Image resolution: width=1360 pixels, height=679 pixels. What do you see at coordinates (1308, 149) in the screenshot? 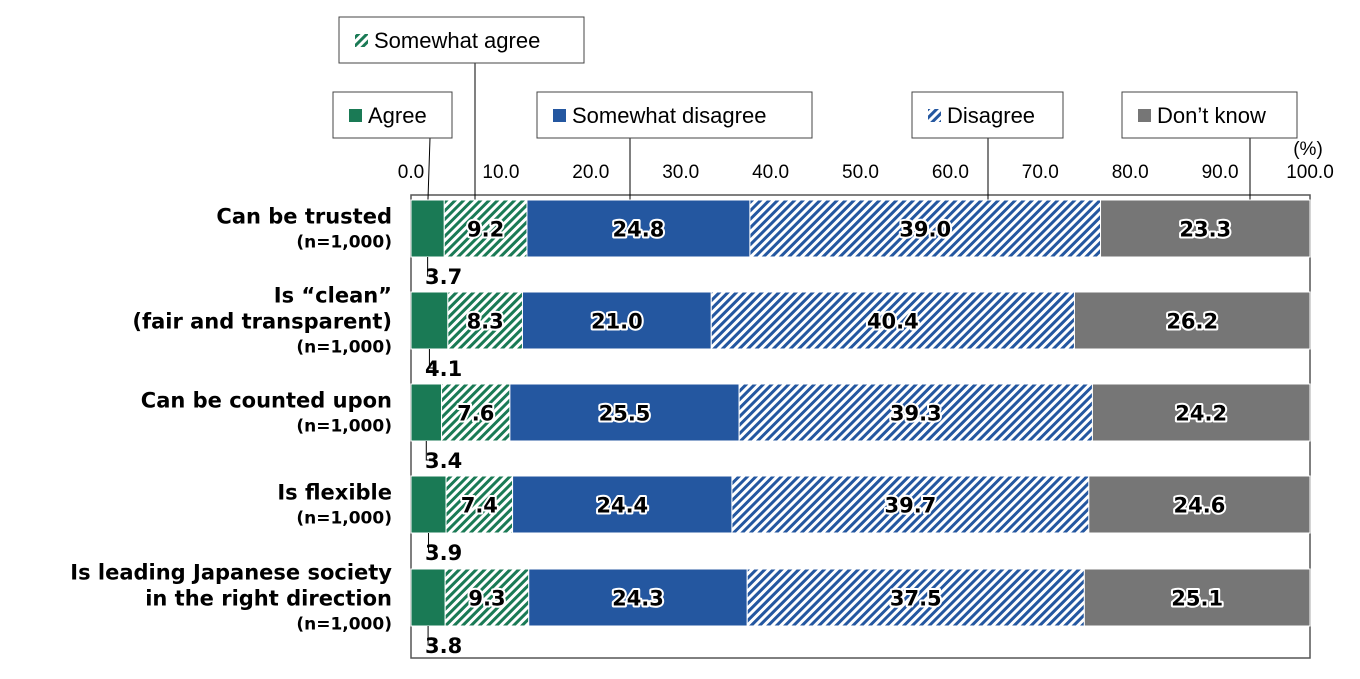
I see `unit-label: (%)` at bounding box center [1308, 149].